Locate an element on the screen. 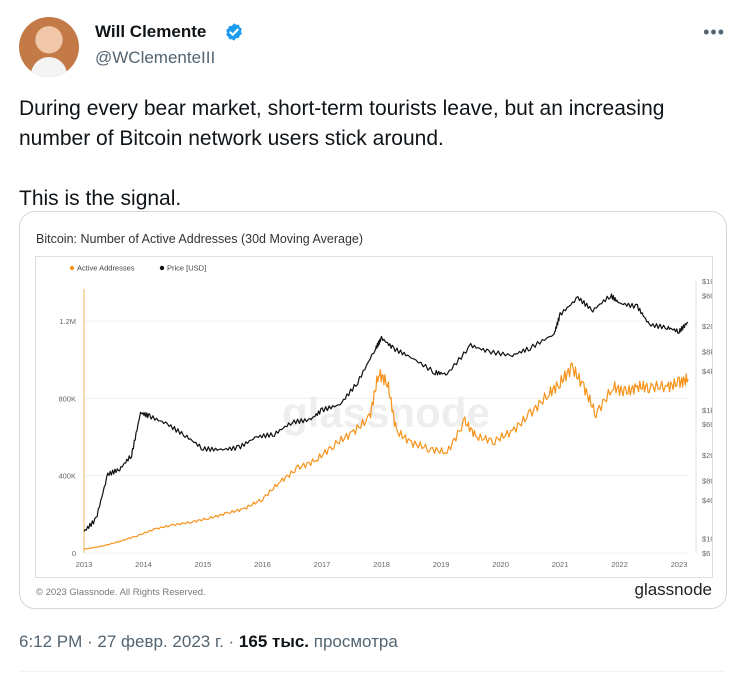  views-count: 165 тыс. is located at coordinates (274, 641).